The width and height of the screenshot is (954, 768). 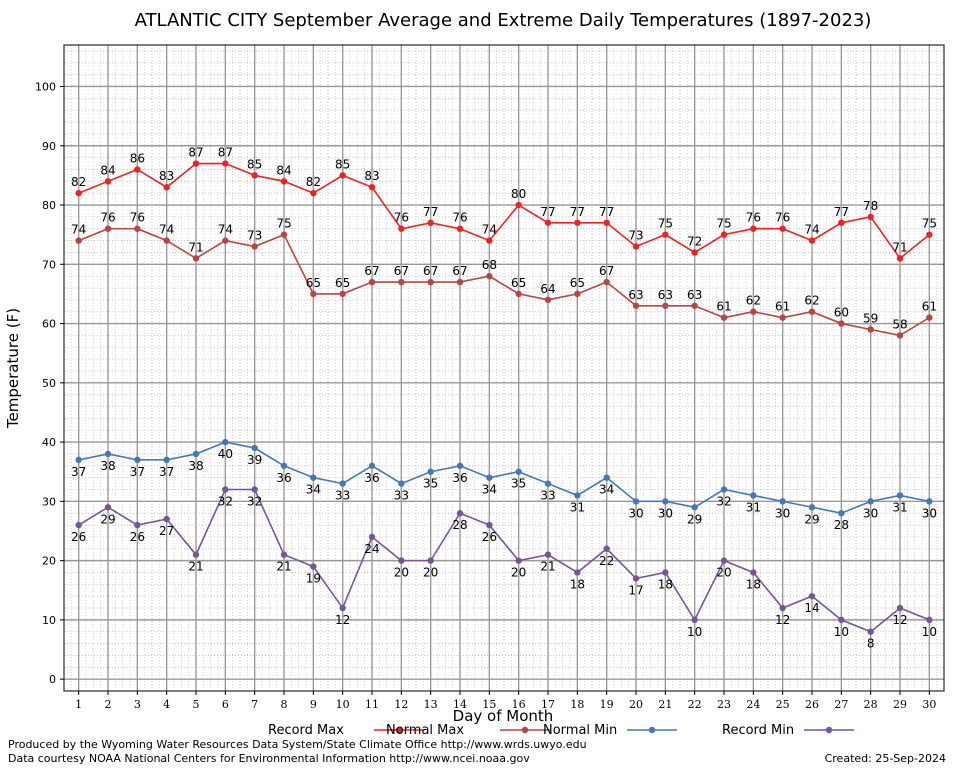 What do you see at coordinates (547, 496) in the screenshot?
I see `data-label-normal-min: 33` at bounding box center [547, 496].